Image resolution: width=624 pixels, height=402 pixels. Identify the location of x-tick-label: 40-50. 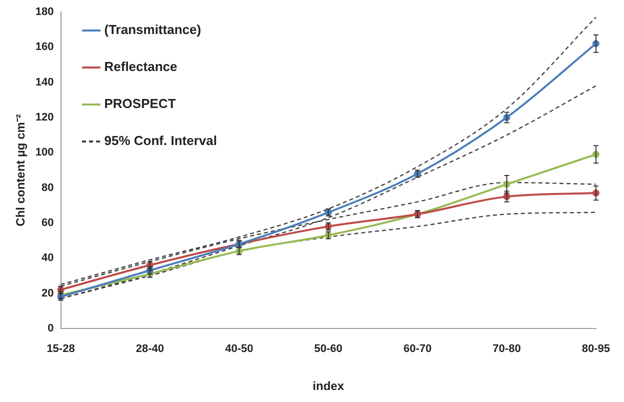
(239, 349).